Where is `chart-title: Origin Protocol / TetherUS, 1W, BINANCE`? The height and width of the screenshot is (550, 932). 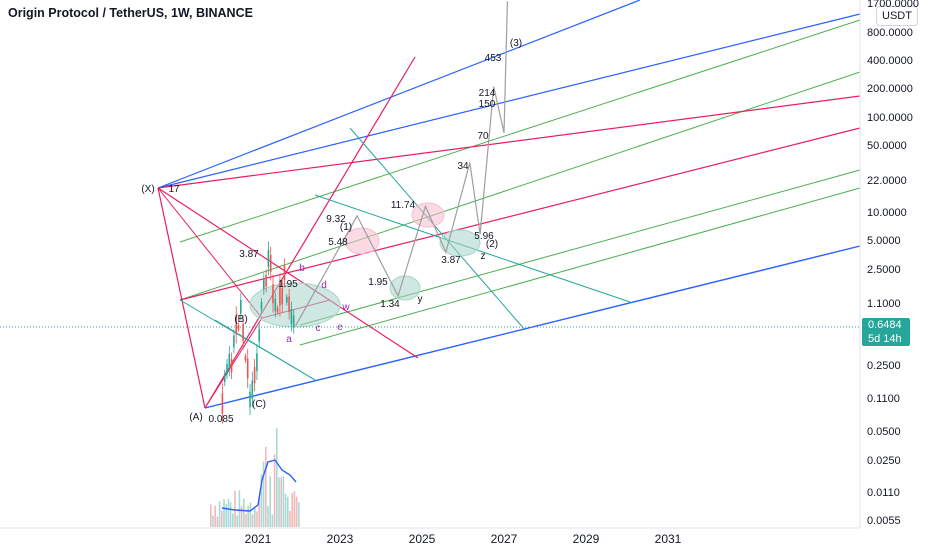 chart-title: Origin Protocol / TetherUS, 1W, BINANCE is located at coordinates (130, 13).